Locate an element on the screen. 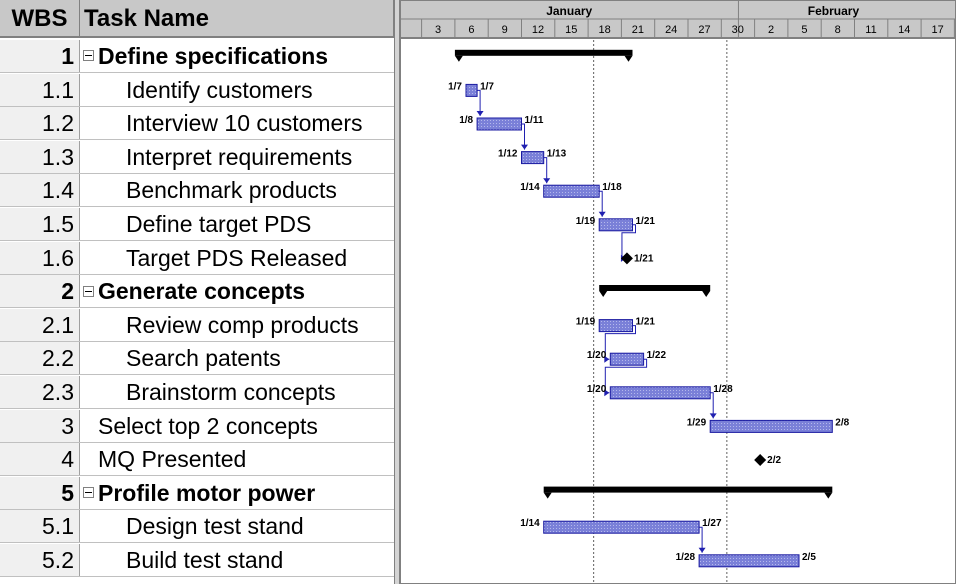 The image size is (956, 584). task-name: Generate concepts is located at coordinates (202, 291).